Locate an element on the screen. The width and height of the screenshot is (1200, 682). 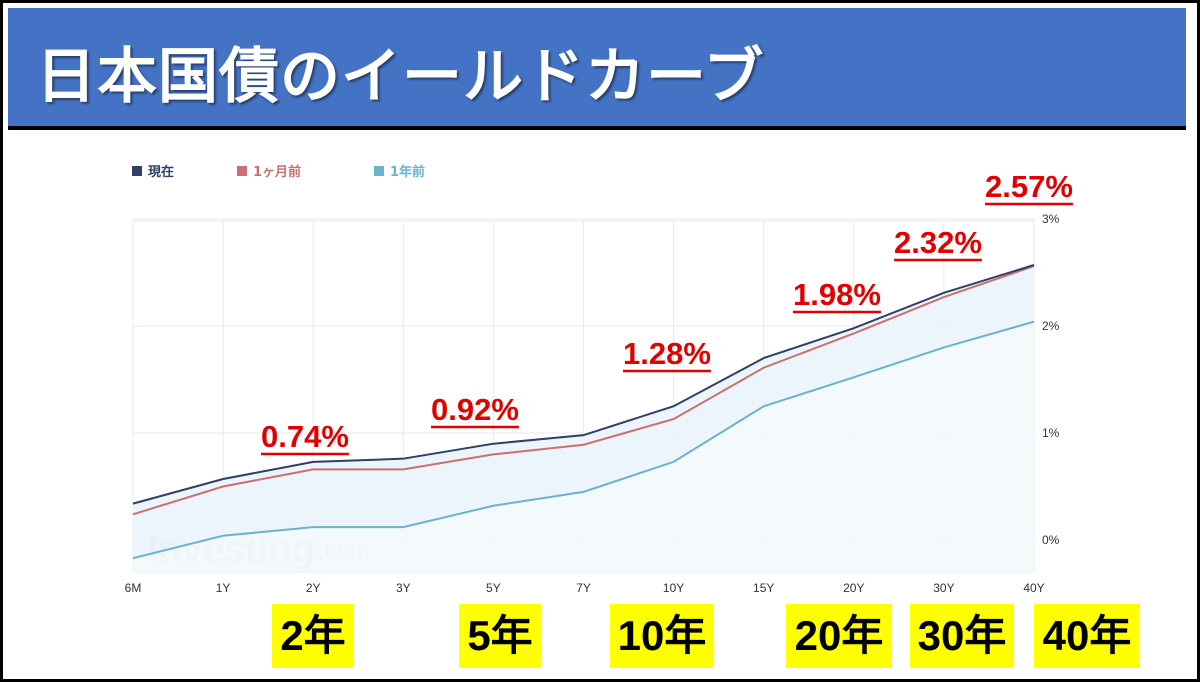
x-tick-label: 7Y is located at coordinates (583, 588).